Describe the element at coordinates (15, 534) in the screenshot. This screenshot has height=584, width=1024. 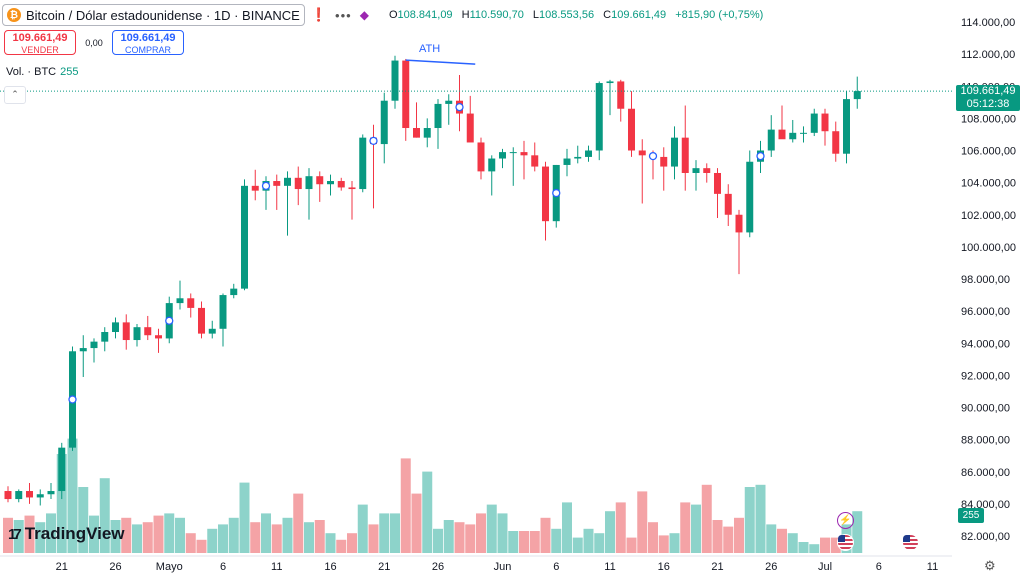
I see `tradingview-logo-icon: 17` at that location.